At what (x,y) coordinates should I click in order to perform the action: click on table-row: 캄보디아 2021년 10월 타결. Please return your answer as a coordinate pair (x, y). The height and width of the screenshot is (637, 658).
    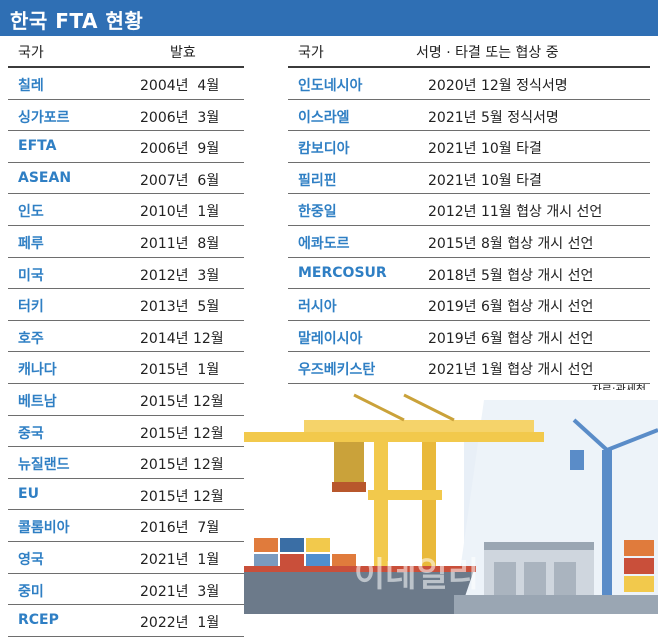
    Looking at the image, I should click on (469, 147).